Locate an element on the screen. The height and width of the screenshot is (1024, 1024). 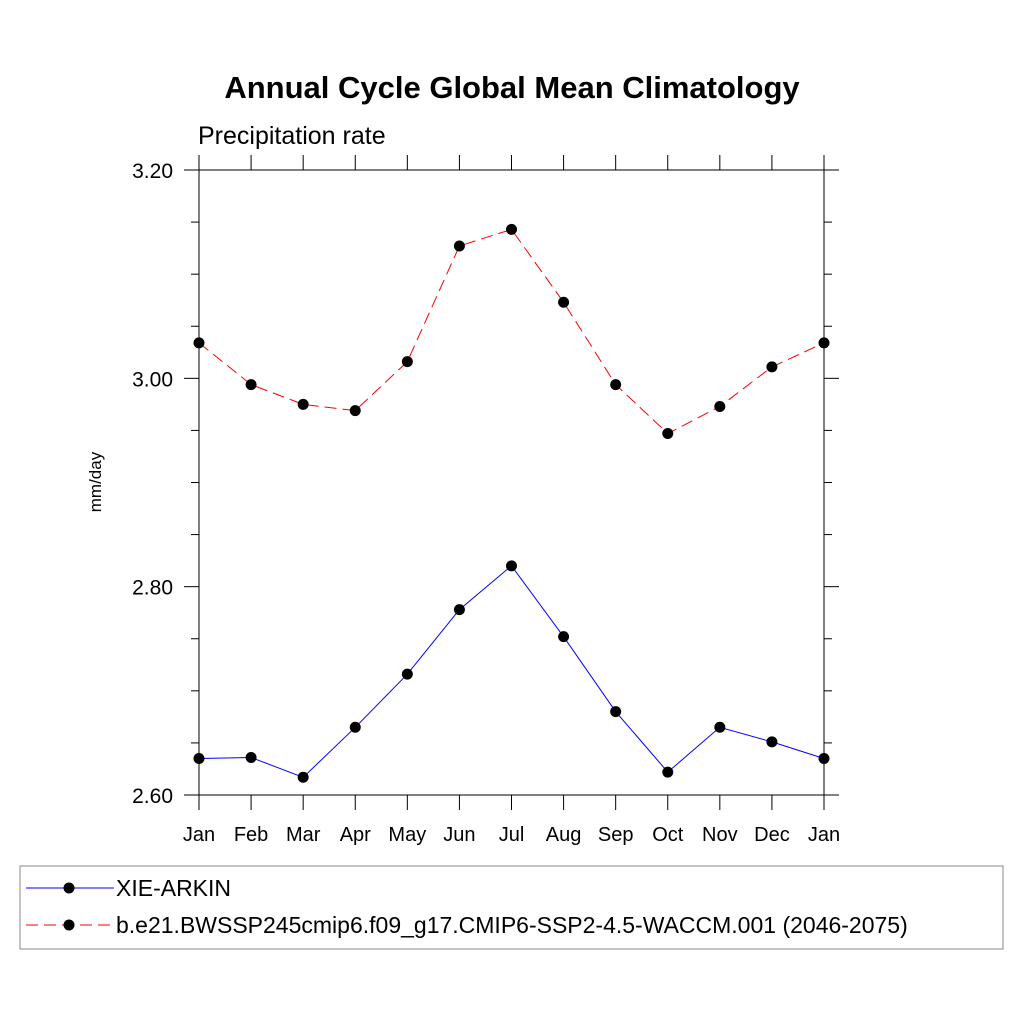
x-tick-label: Apr is located at coordinates (355, 835).